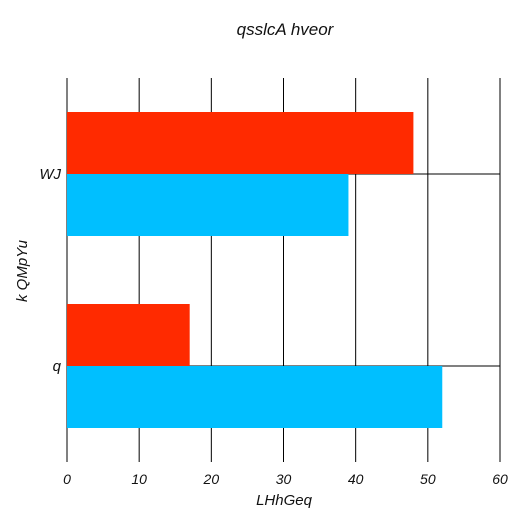 The width and height of the screenshot is (525, 525). What do you see at coordinates (57, 366) in the screenshot?
I see `category-label-q: q` at bounding box center [57, 366].